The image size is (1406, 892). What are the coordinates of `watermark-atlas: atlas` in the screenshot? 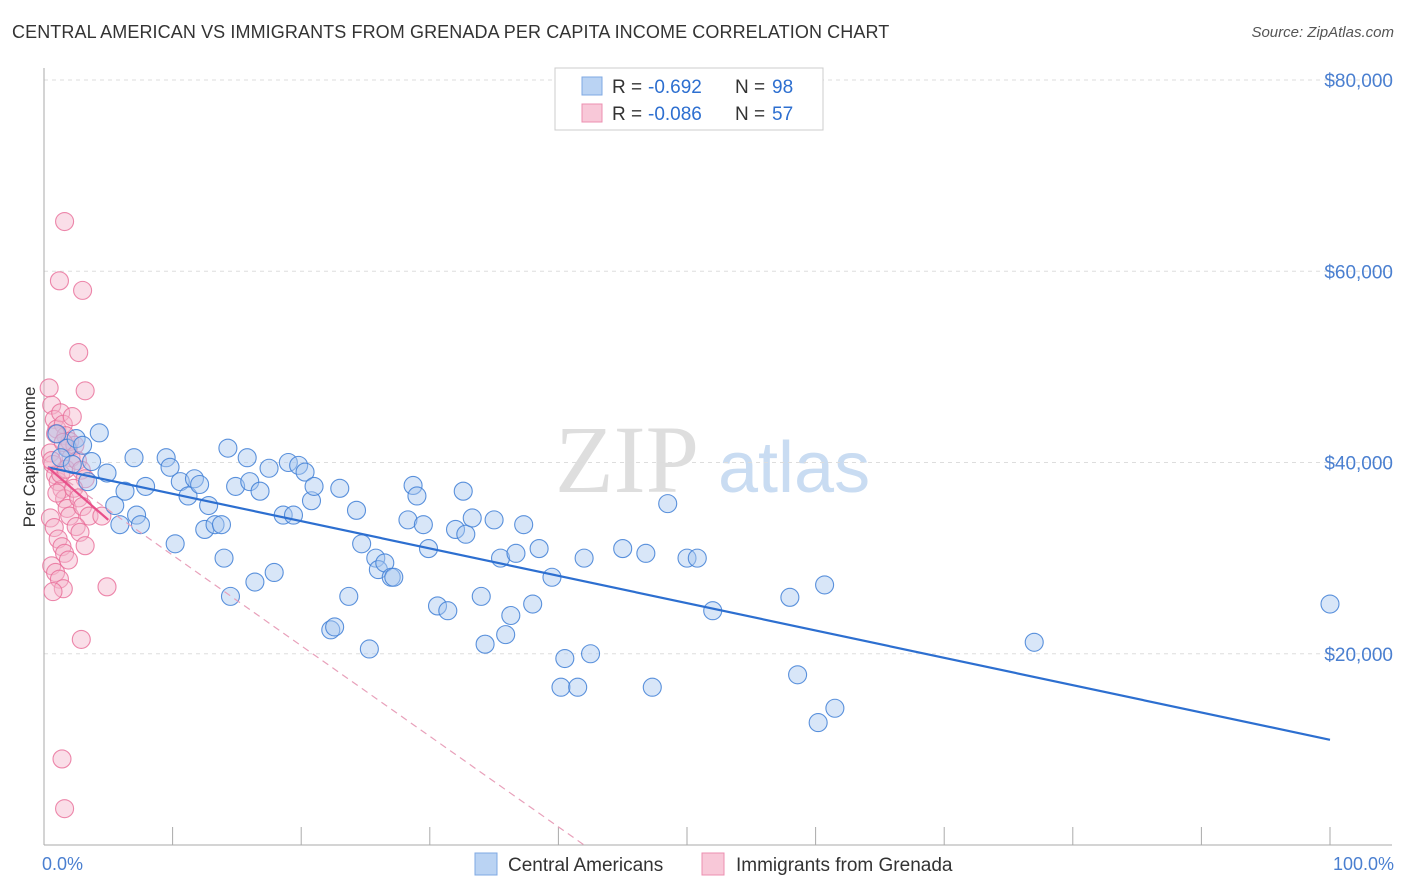 It's located at (794, 468).